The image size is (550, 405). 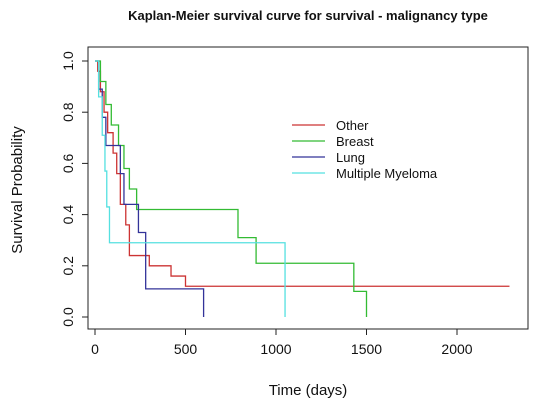 What do you see at coordinates (350, 157) in the screenshot?
I see `legend-label: Lung` at bounding box center [350, 157].